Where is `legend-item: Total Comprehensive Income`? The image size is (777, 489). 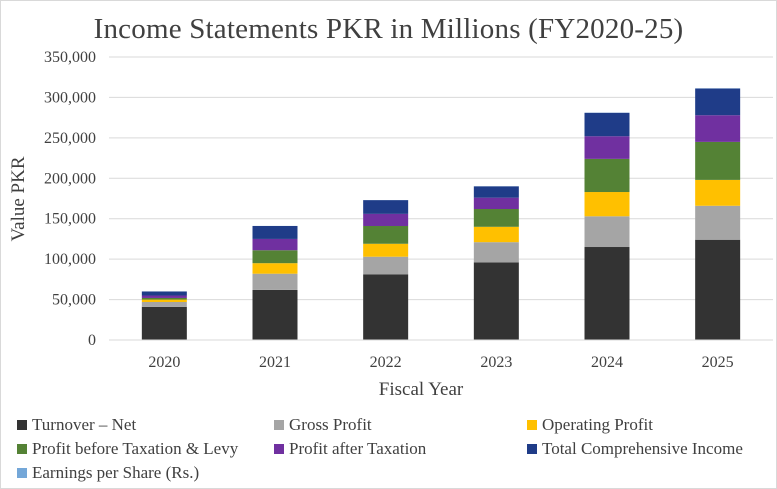 legend-item: Total Comprehensive Income is located at coordinates (635, 449).